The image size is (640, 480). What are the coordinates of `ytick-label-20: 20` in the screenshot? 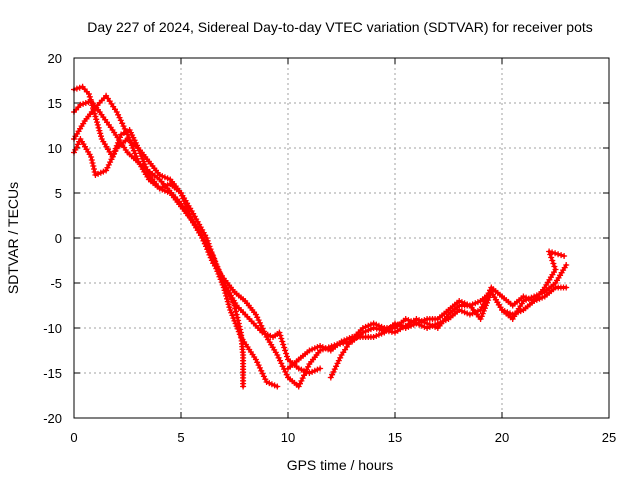 It's located at (55, 58).